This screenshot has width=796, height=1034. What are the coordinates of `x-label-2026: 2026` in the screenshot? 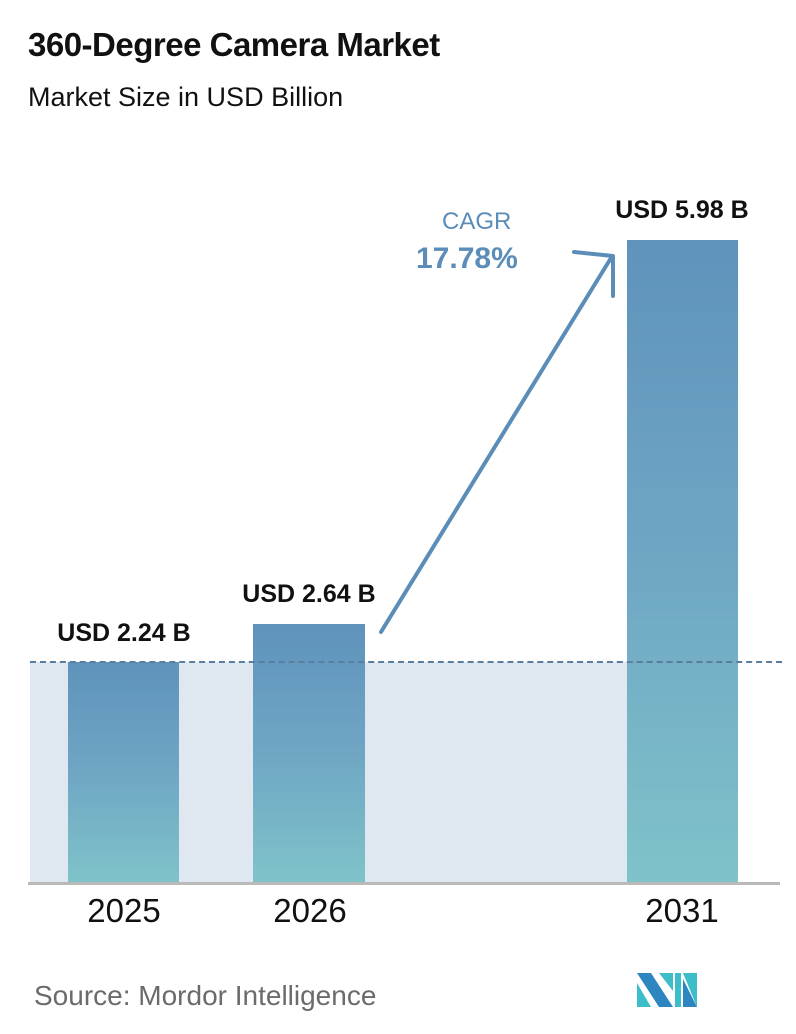 It's located at (310, 910).